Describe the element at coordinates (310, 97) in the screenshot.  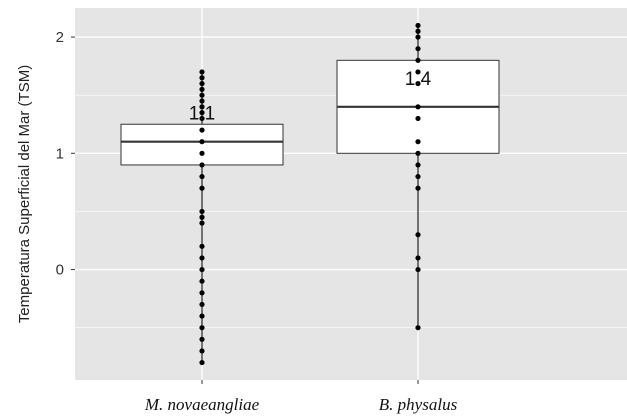
I see `median-label-layer: 1.1 1.4` at that location.